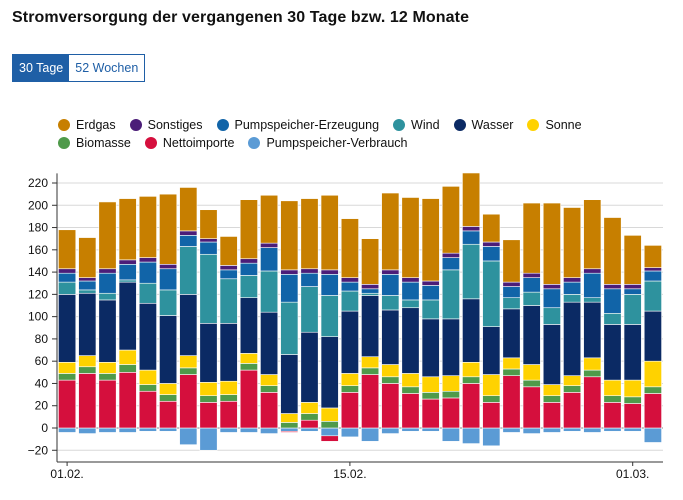  Describe the element at coordinates (416, 125) in the screenshot. I see `legend-item-wind: Wind` at that location.